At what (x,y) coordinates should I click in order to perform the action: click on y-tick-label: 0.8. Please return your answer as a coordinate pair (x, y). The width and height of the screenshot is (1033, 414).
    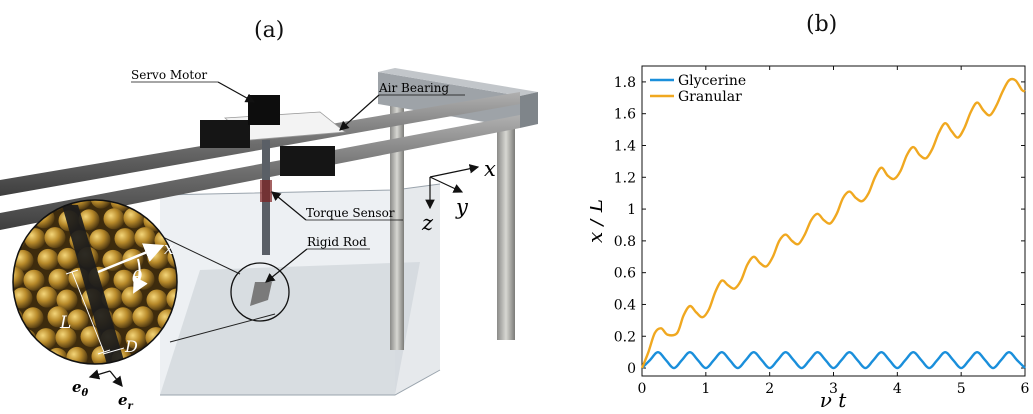
    Looking at the image, I should click on (625, 242).